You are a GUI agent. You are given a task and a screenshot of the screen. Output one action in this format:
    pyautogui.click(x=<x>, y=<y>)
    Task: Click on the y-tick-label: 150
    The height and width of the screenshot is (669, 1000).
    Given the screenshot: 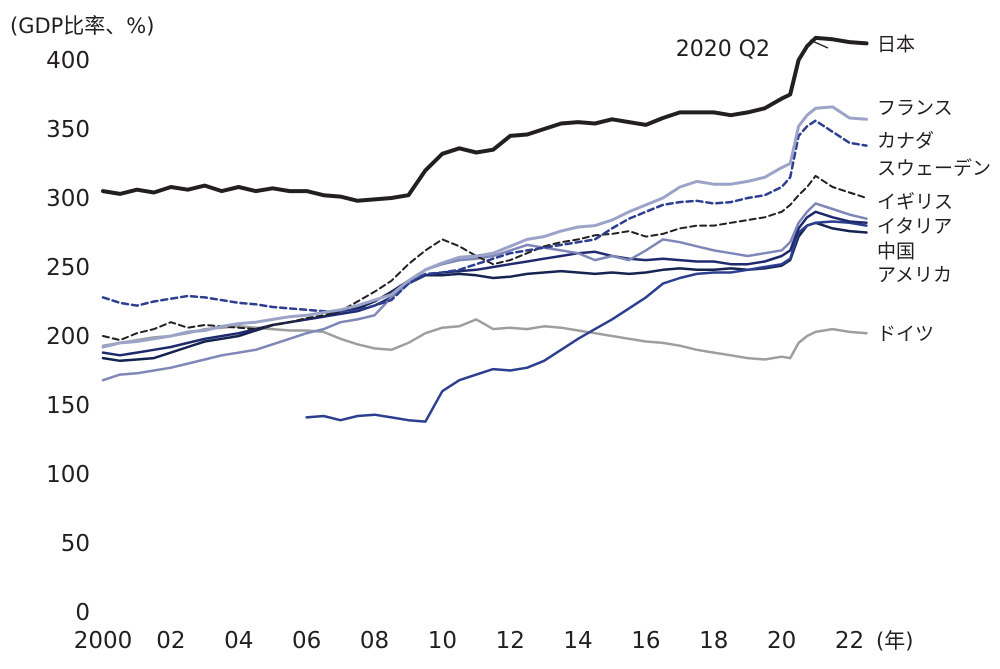 What is the action you would take?
    pyautogui.click(x=68, y=406)
    